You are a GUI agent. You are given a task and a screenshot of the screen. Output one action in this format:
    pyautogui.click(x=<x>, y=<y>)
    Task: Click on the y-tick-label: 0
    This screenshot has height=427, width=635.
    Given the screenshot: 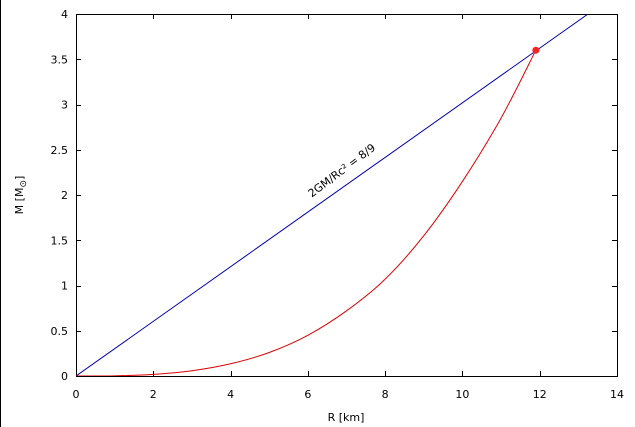 What is the action you would take?
    pyautogui.click(x=64, y=376)
    